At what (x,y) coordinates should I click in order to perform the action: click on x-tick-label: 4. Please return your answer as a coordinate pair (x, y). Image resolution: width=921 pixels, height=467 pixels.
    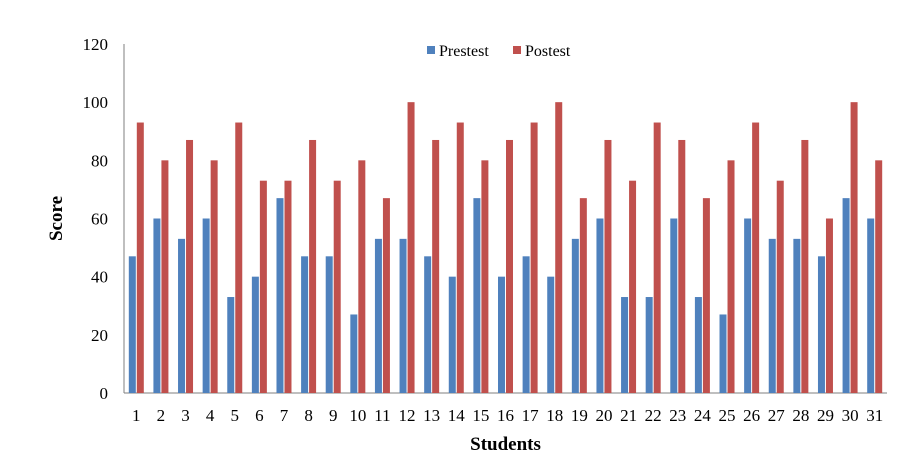
    Looking at the image, I should click on (210, 415).